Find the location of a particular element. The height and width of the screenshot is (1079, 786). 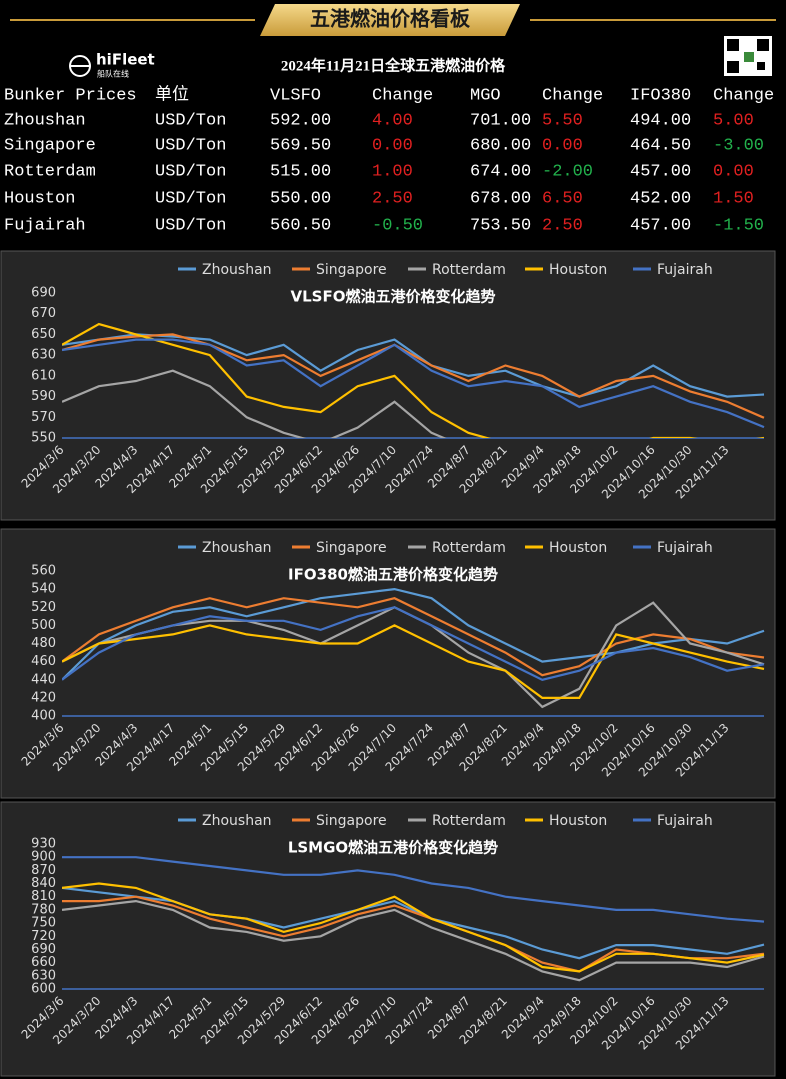

y-tick-label: 550 is located at coordinates (43, 438).